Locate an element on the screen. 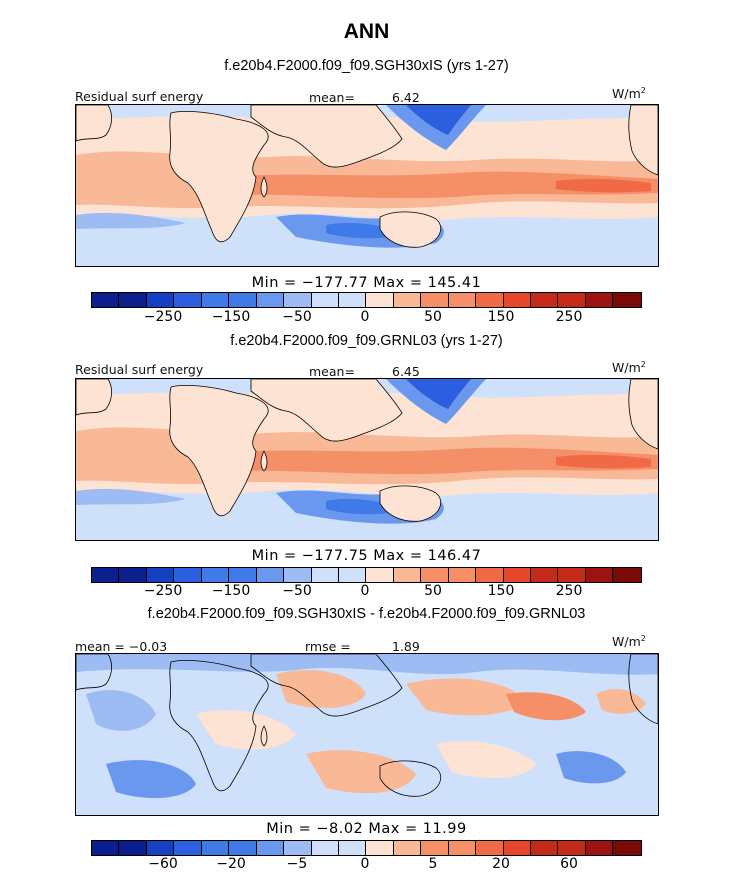 This screenshot has width=733, height=878. panel3-left-label: mean = −0.03 is located at coordinates (121, 646).